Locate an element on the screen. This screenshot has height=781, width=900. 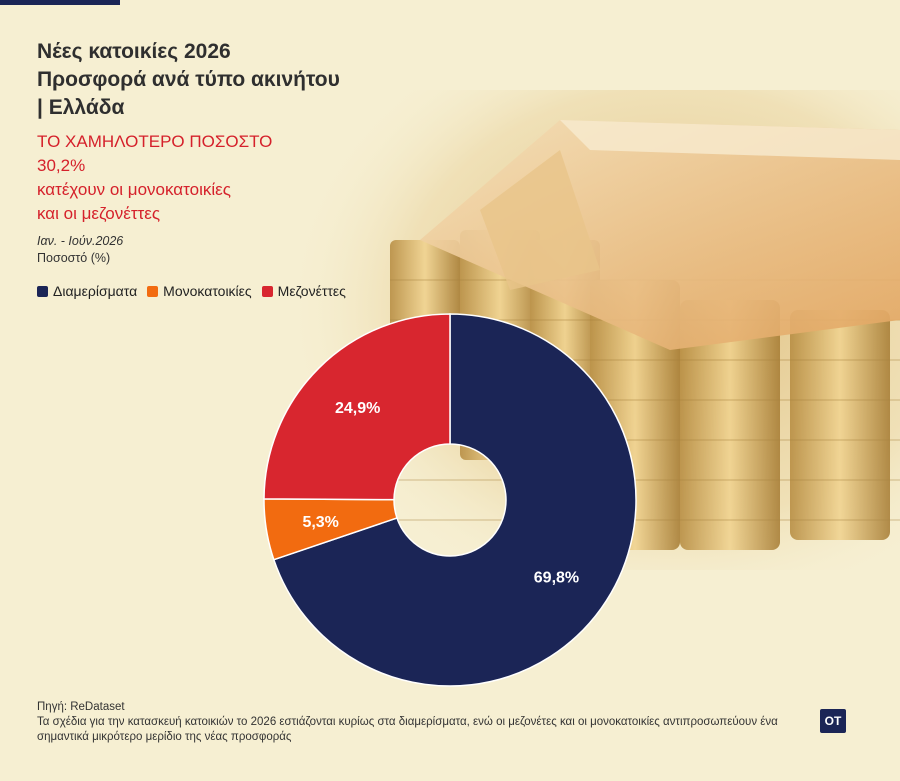
top-accent-bar is located at coordinates (60, 2).